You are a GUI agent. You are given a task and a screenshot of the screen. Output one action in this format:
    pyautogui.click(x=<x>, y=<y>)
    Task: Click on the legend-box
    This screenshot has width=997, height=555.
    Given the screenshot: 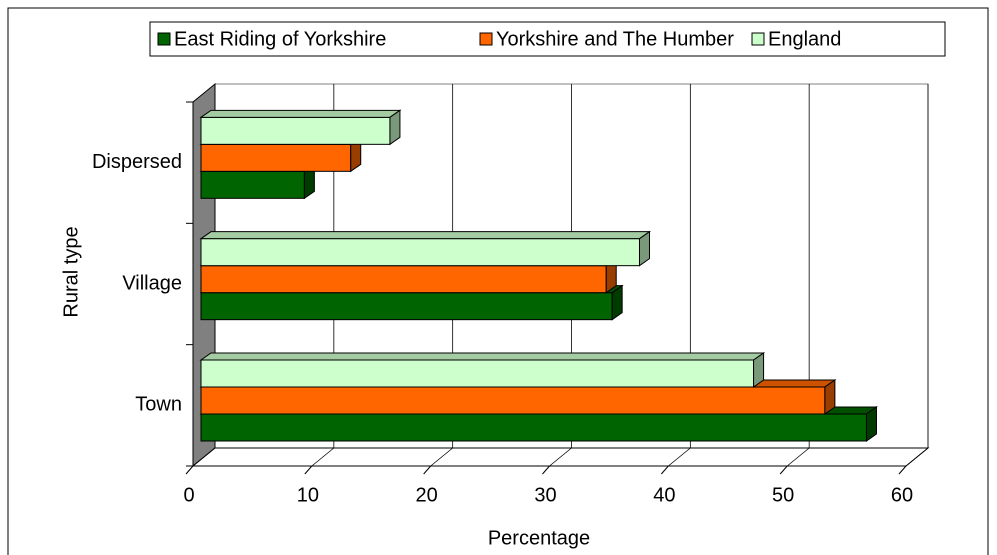 What is the action you would take?
    pyautogui.click(x=547, y=39)
    